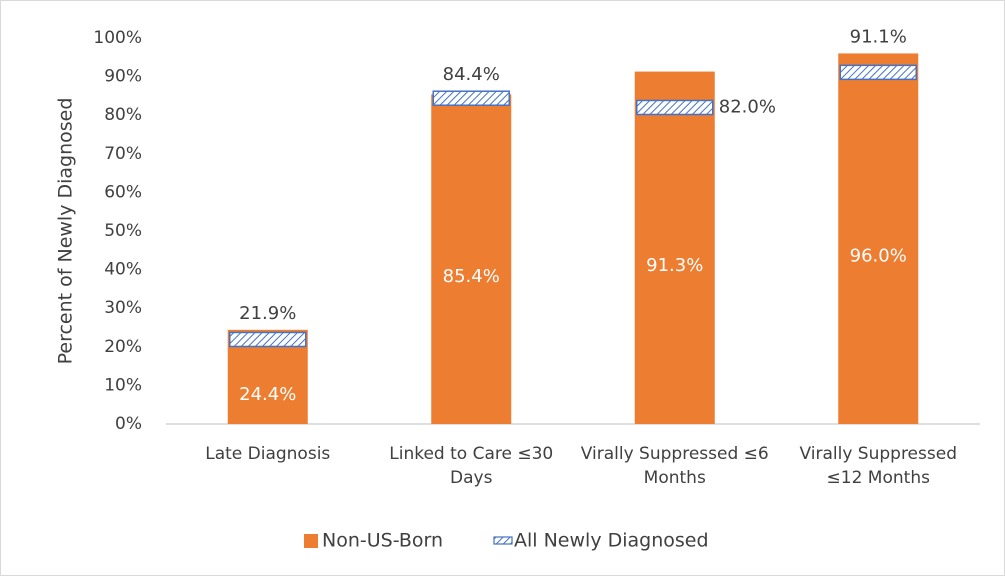 The image size is (1005, 576). What do you see at coordinates (117, 38) in the screenshot?
I see `y-tick-label: 100%` at bounding box center [117, 38].